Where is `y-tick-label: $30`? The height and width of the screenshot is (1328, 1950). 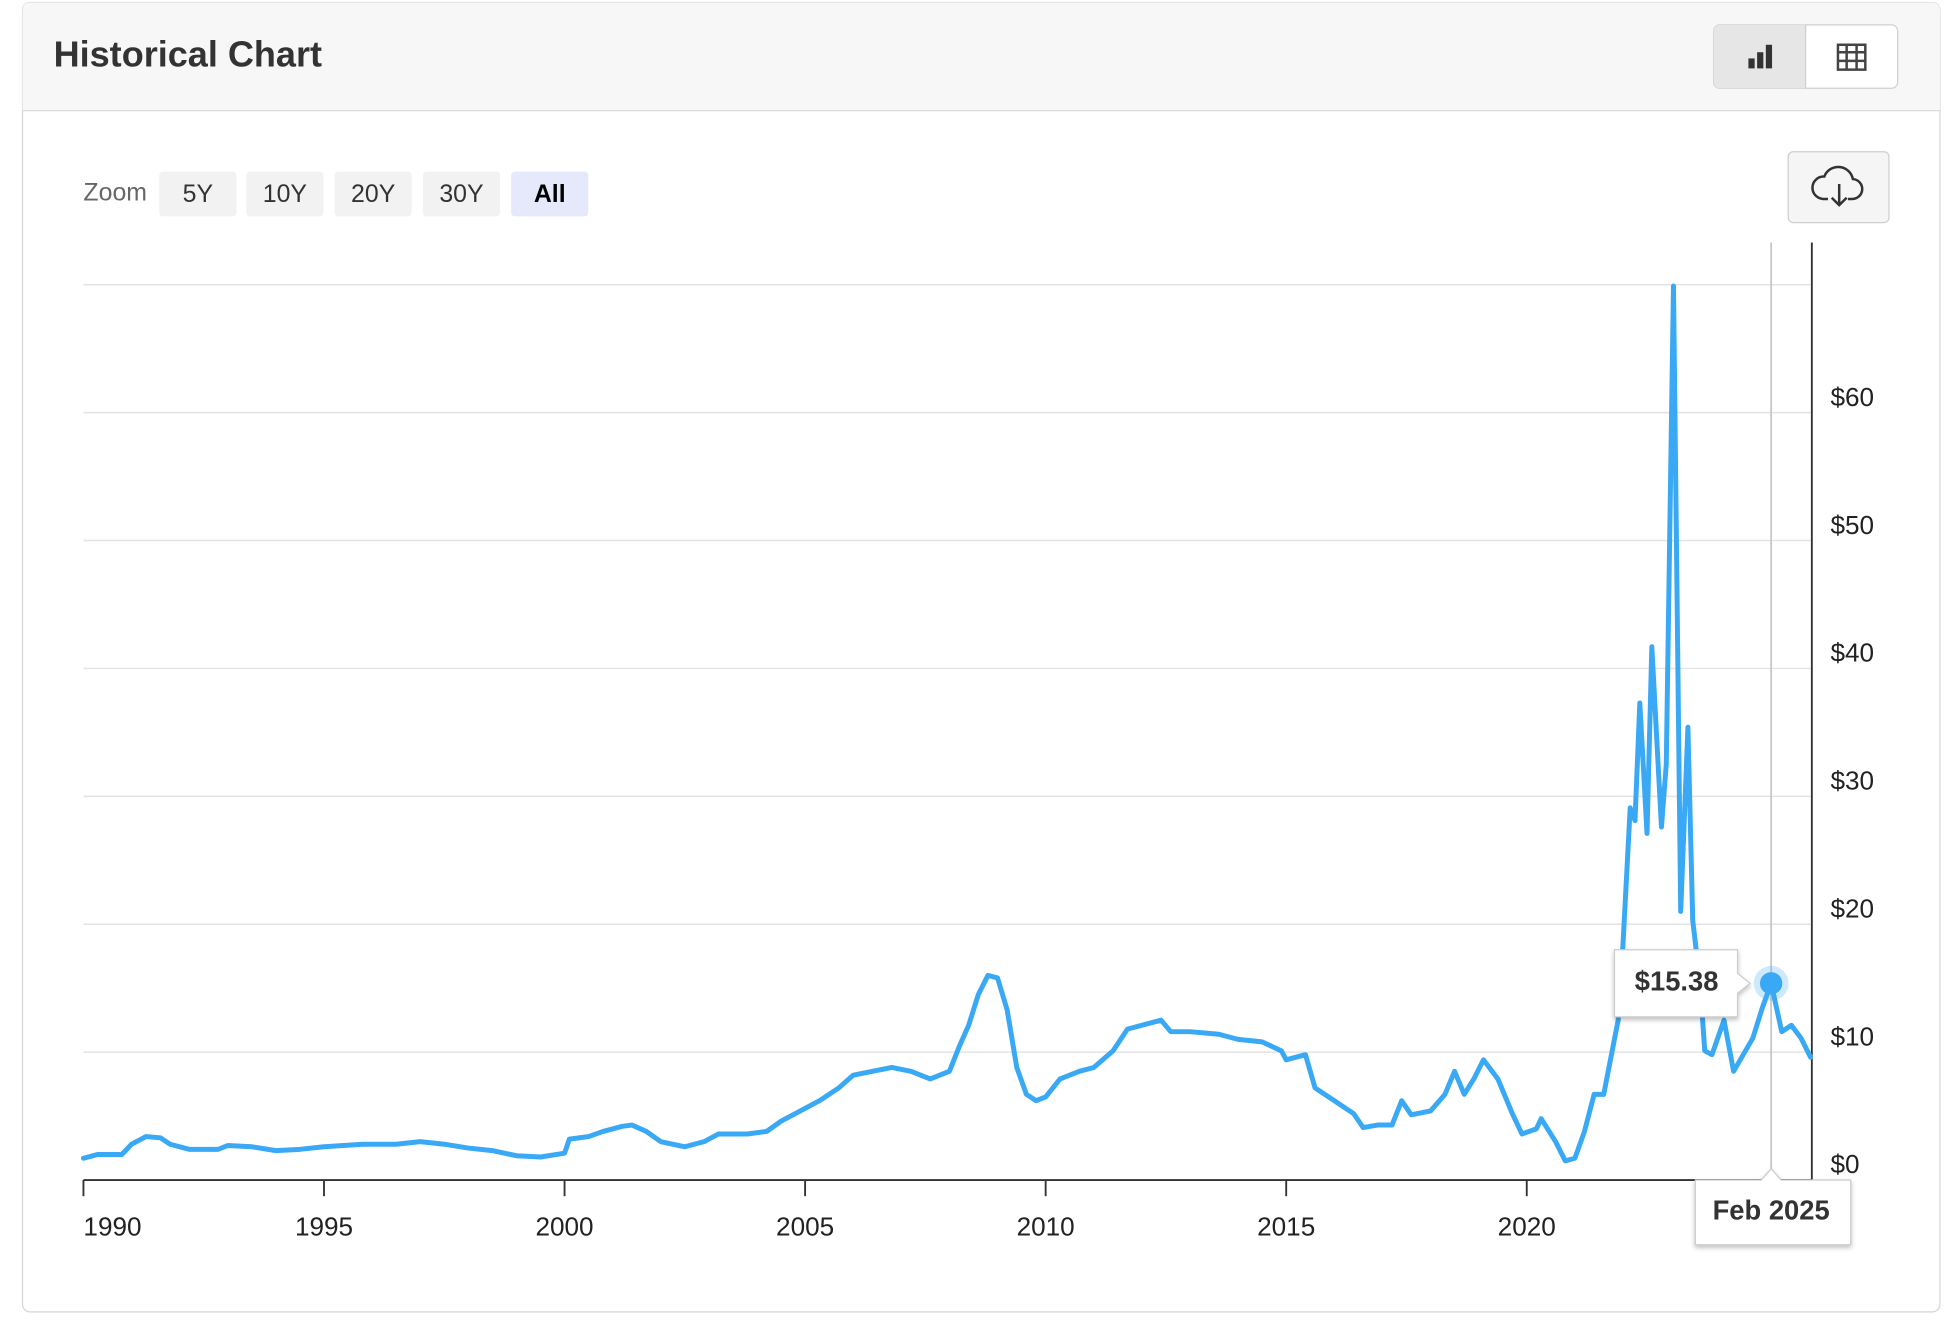
y-tick-label: $30 is located at coordinates (1852, 781).